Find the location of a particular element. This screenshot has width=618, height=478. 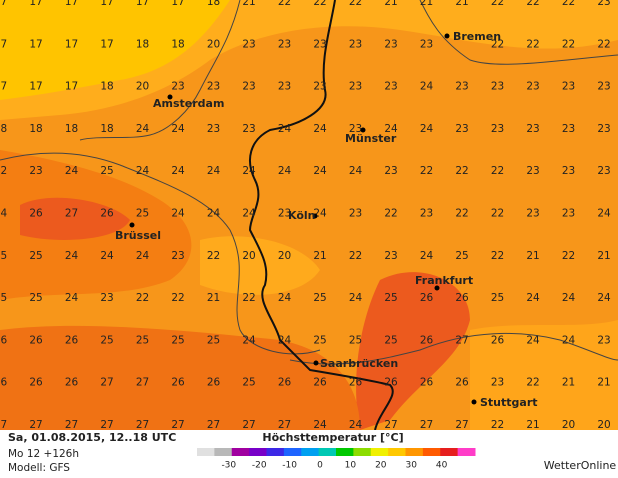

temperature: 20 is located at coordinates (142, 87).